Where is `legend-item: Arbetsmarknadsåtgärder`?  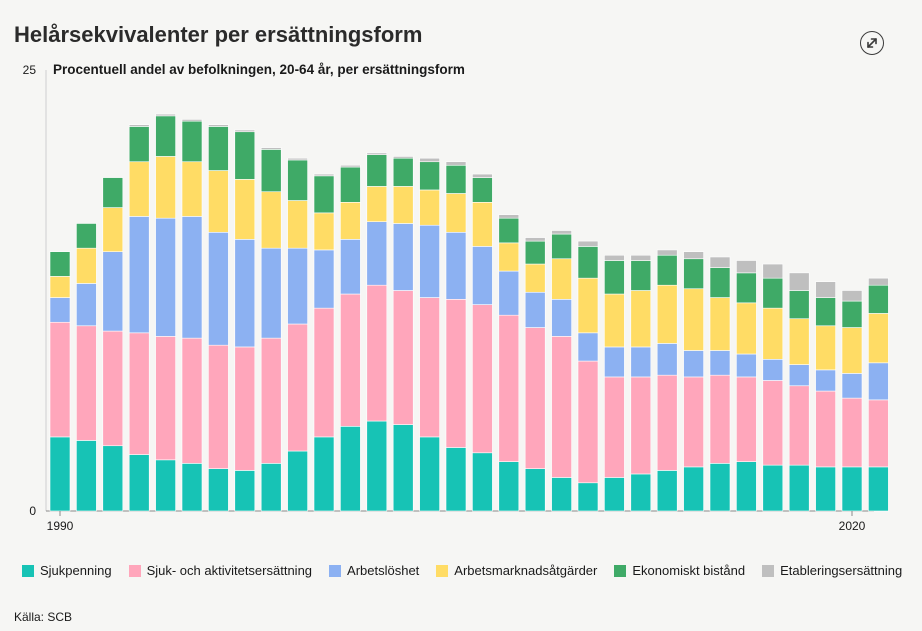 legend-item: Arbetsmarknadsåtgärder is located at coordinates (516, 570).